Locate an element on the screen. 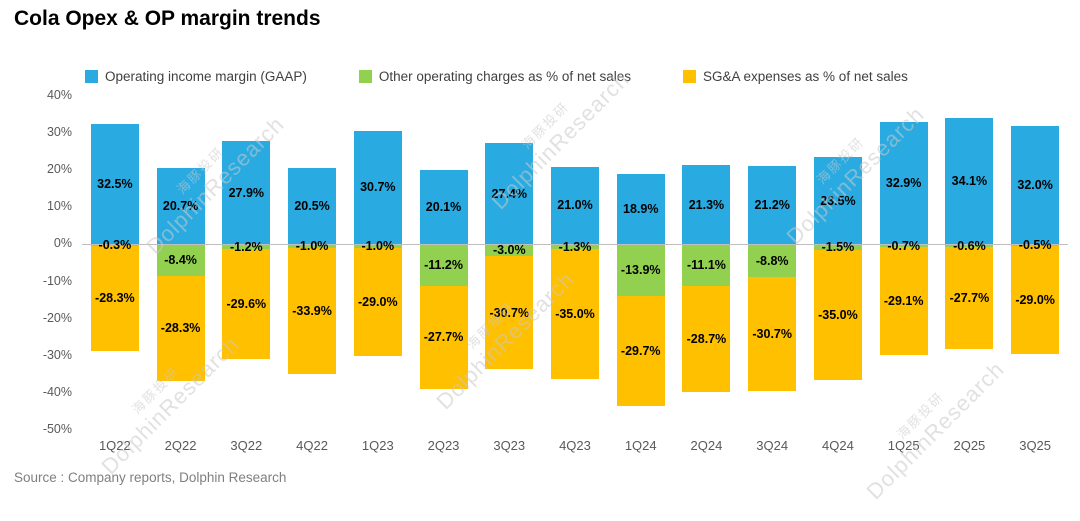 This screenshot has height=521, width=1080. bar-value-label: -29.1% is located at coordinates (903, 301).